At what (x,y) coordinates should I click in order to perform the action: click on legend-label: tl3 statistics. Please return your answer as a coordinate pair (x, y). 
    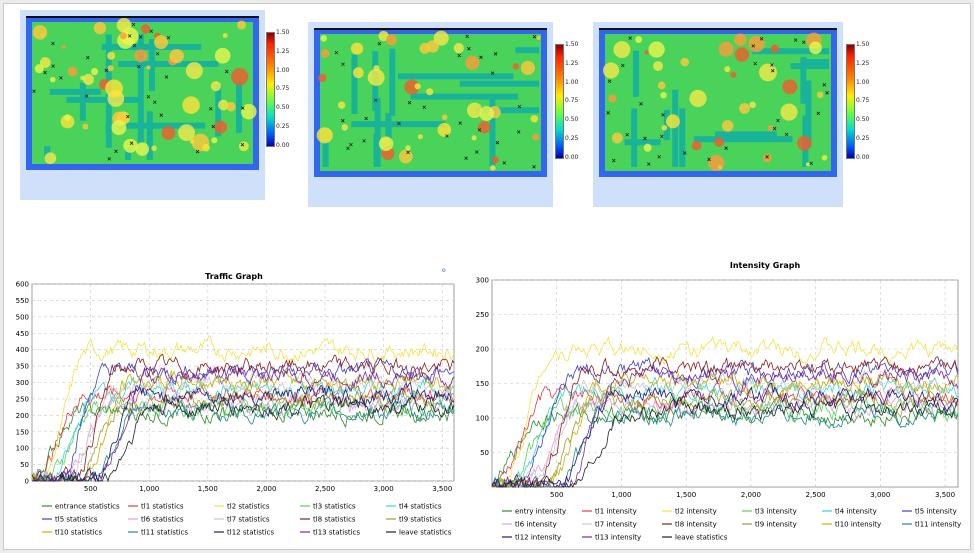
    Looking at the image, I should click on (334, 507).